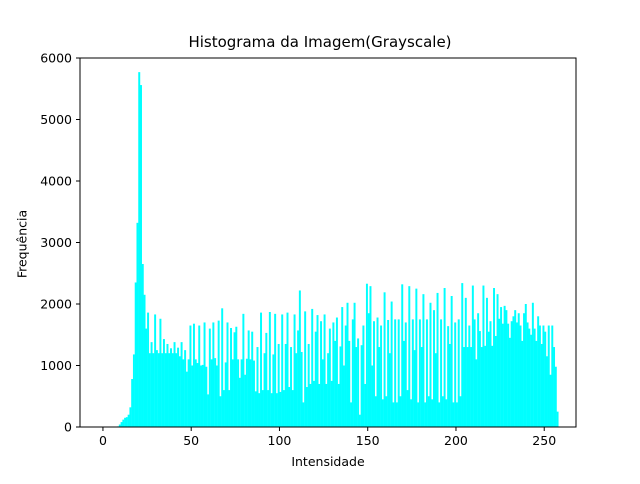  What do you see at coordinates (191, 440) in the screenshot?
I see `x-tick-label: 50` at bounding box center [191, 440].